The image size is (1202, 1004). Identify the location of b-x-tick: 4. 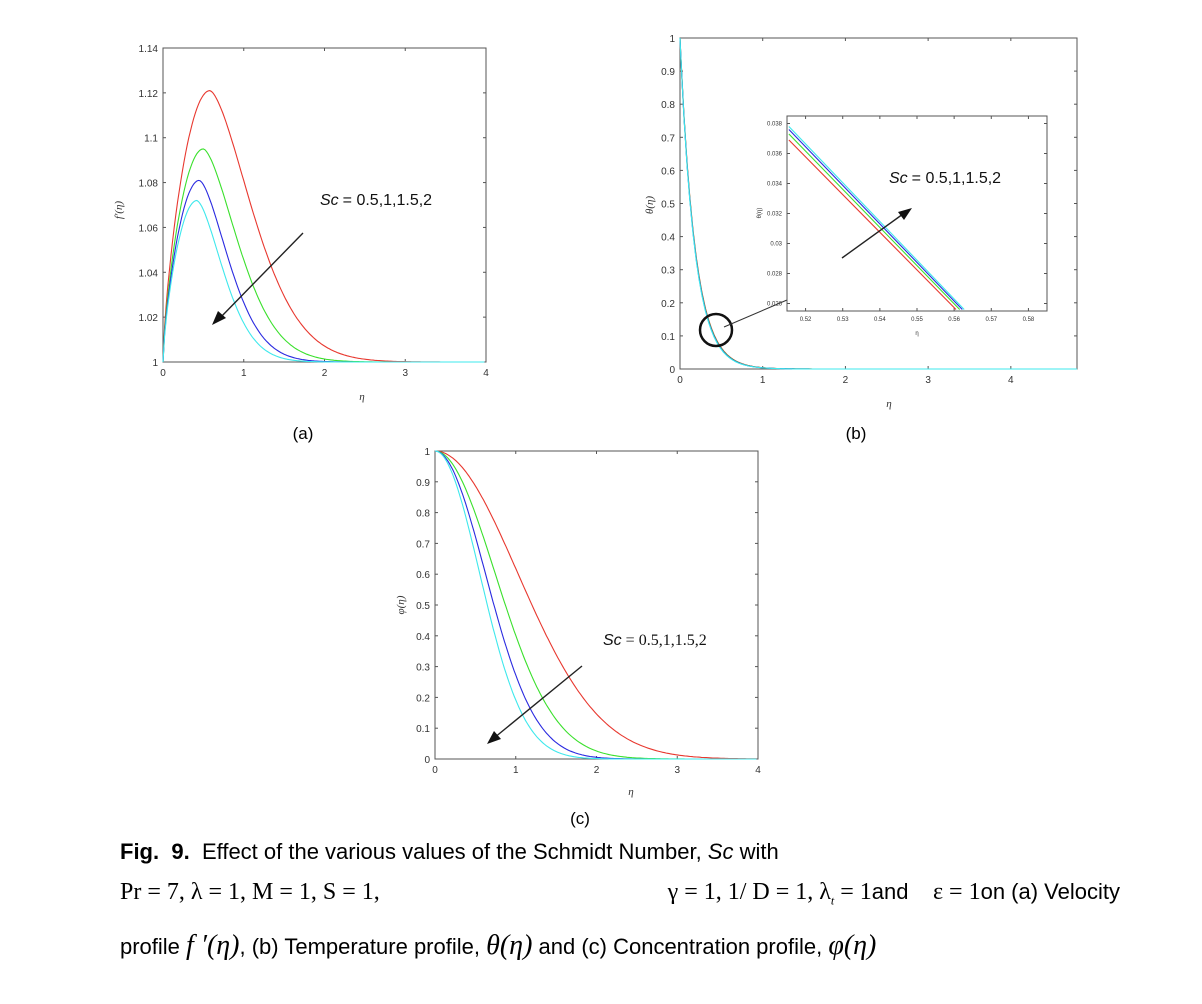
(1011, 380).